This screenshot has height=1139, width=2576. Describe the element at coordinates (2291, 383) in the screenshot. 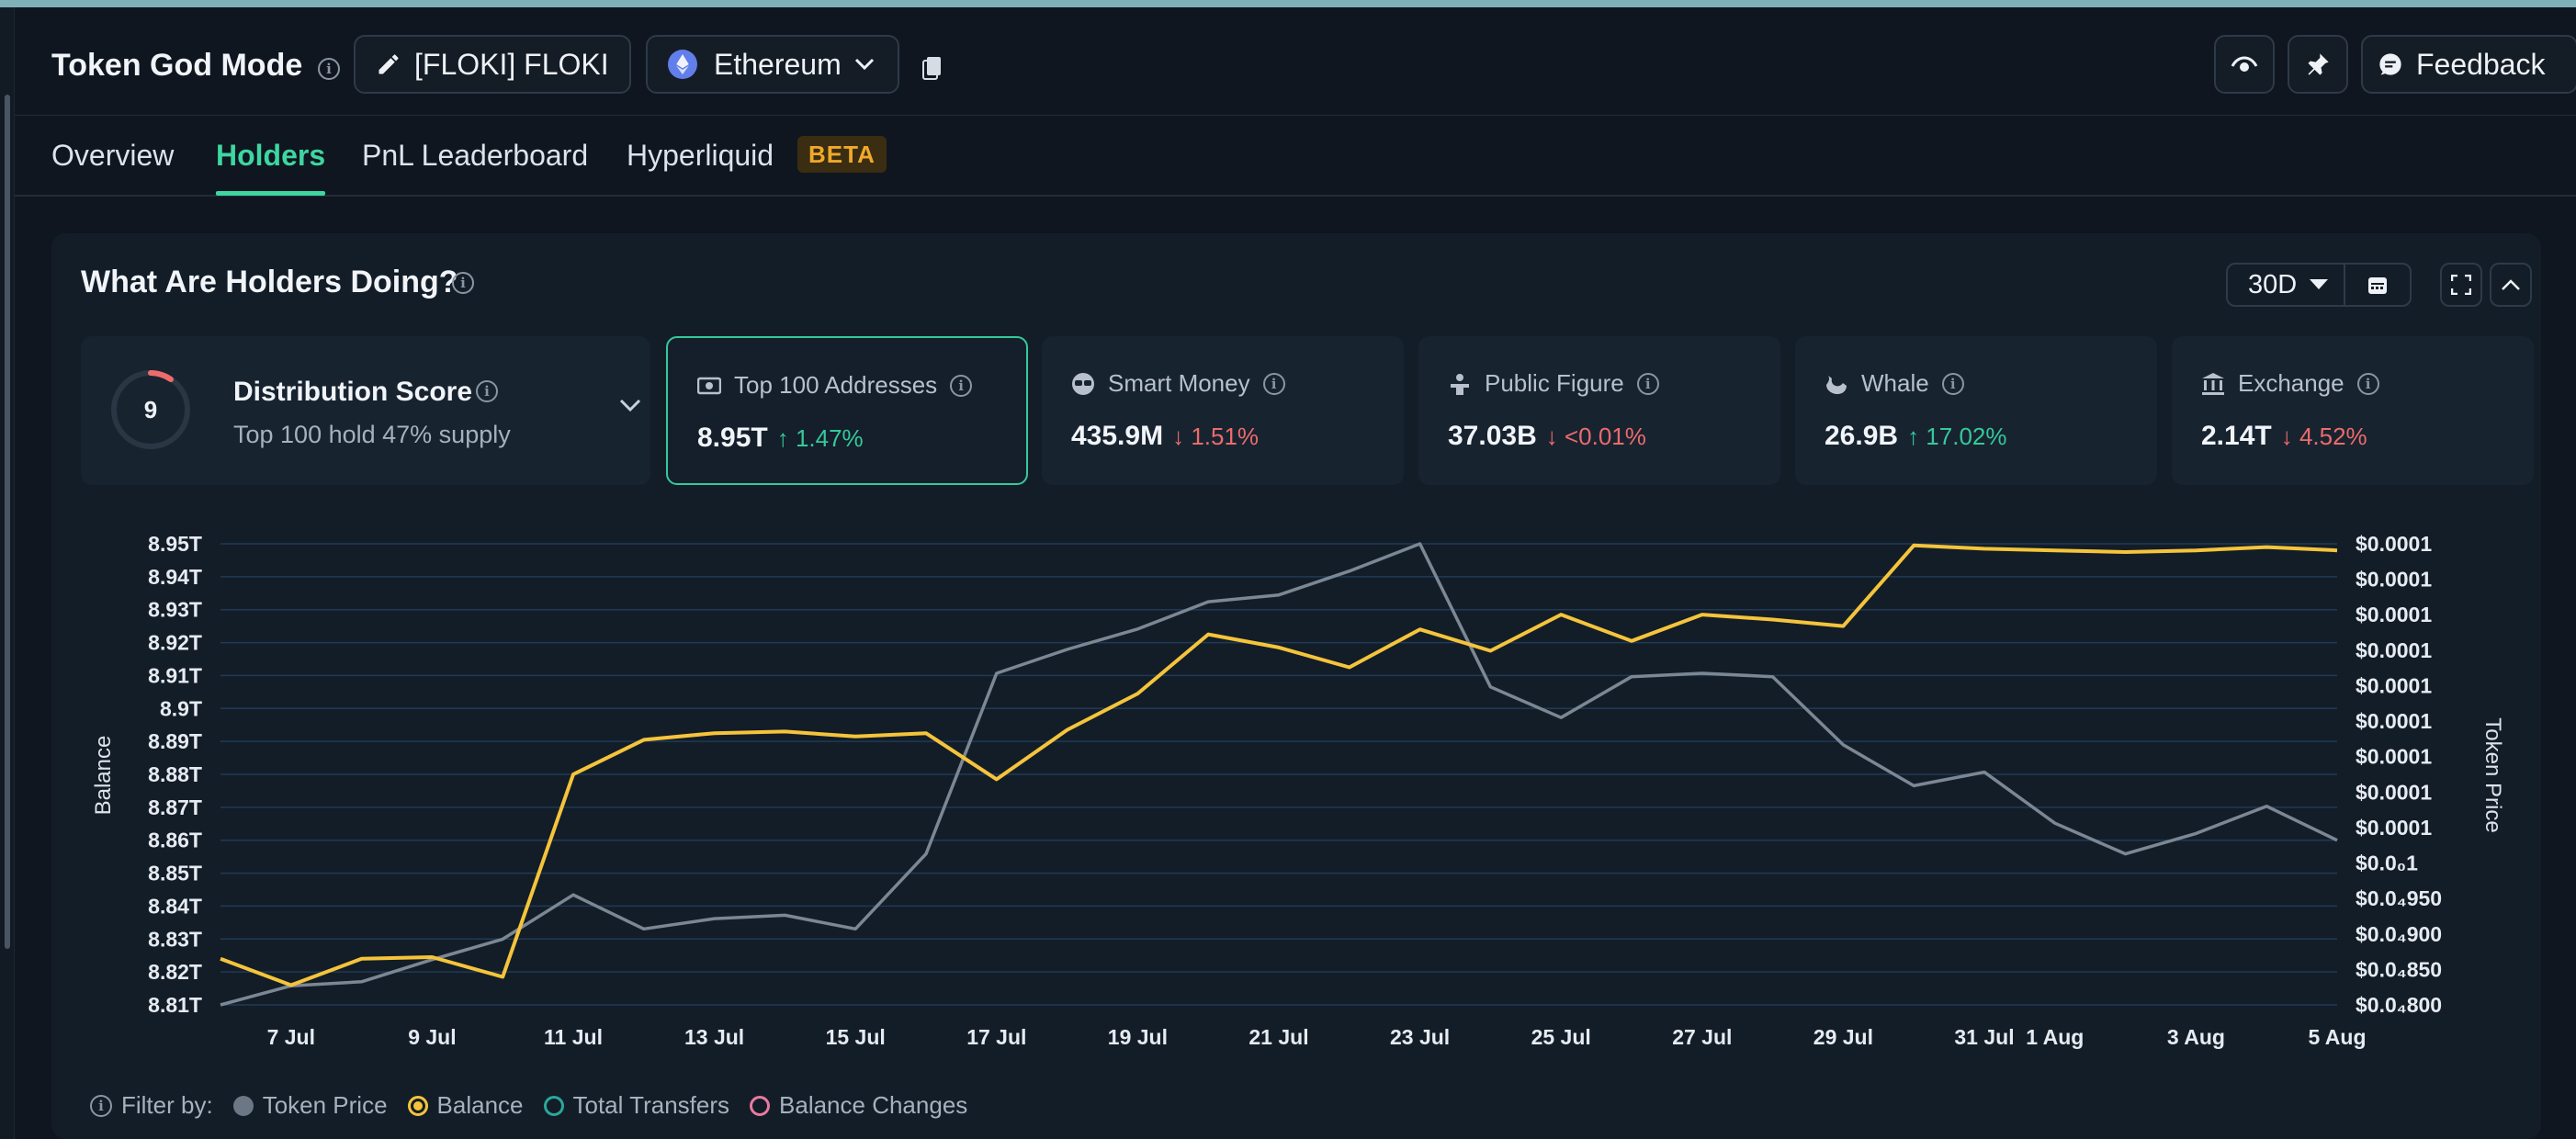

I see `stat-label: Exchange` at that location.